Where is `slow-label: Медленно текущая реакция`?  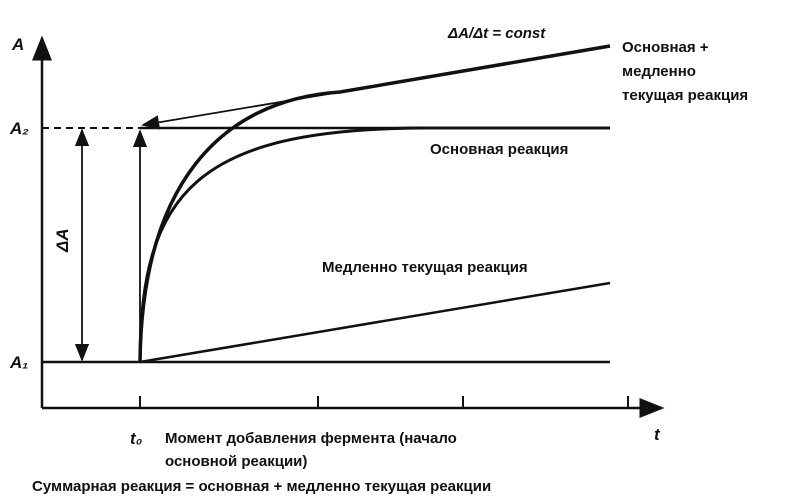
slow-label: Медленно текущая реакция is located at coordinates (425, 267).